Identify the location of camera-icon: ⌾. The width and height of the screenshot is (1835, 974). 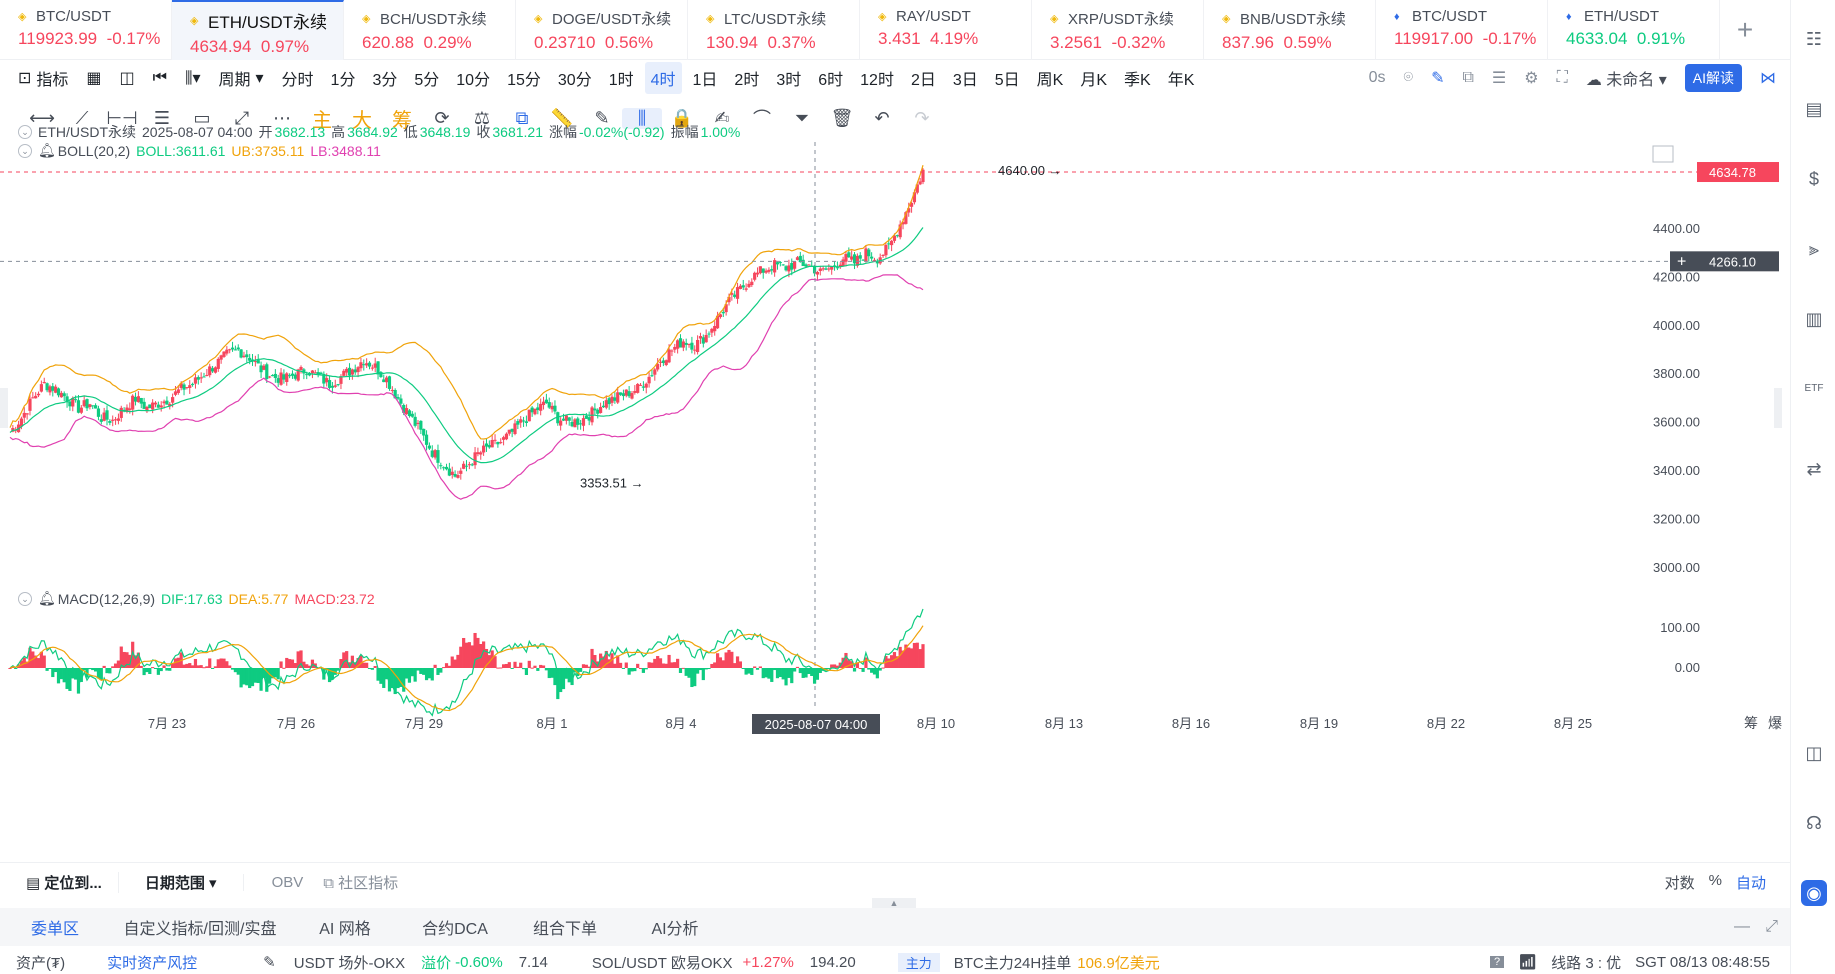
(1408, 77).